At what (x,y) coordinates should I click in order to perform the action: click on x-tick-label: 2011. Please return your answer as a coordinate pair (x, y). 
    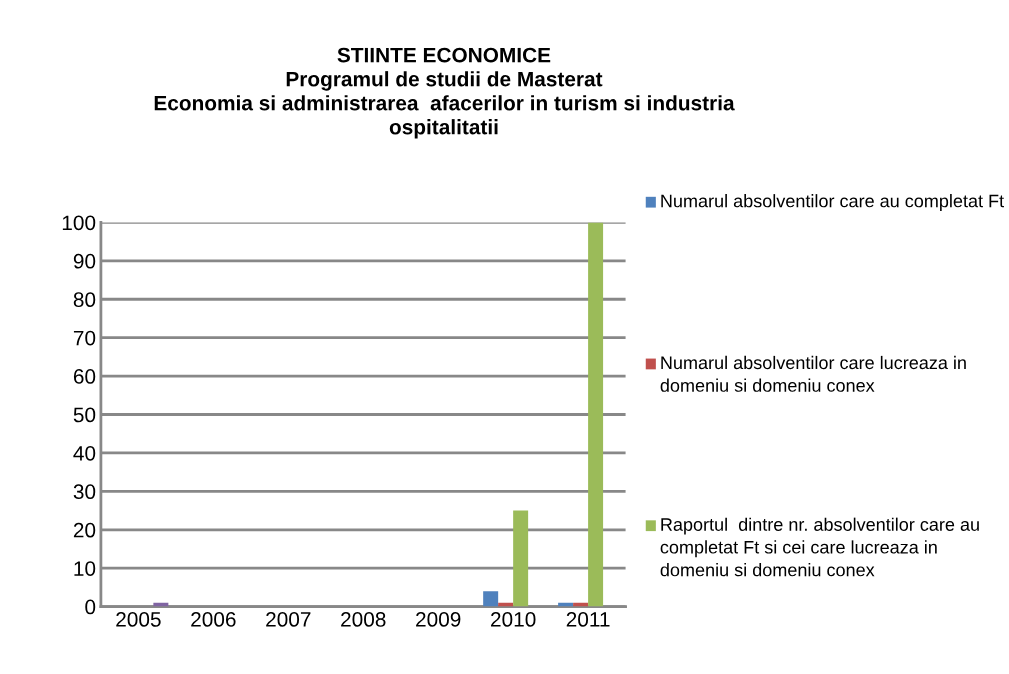
    Looking at the image, I should click on (588, 619).